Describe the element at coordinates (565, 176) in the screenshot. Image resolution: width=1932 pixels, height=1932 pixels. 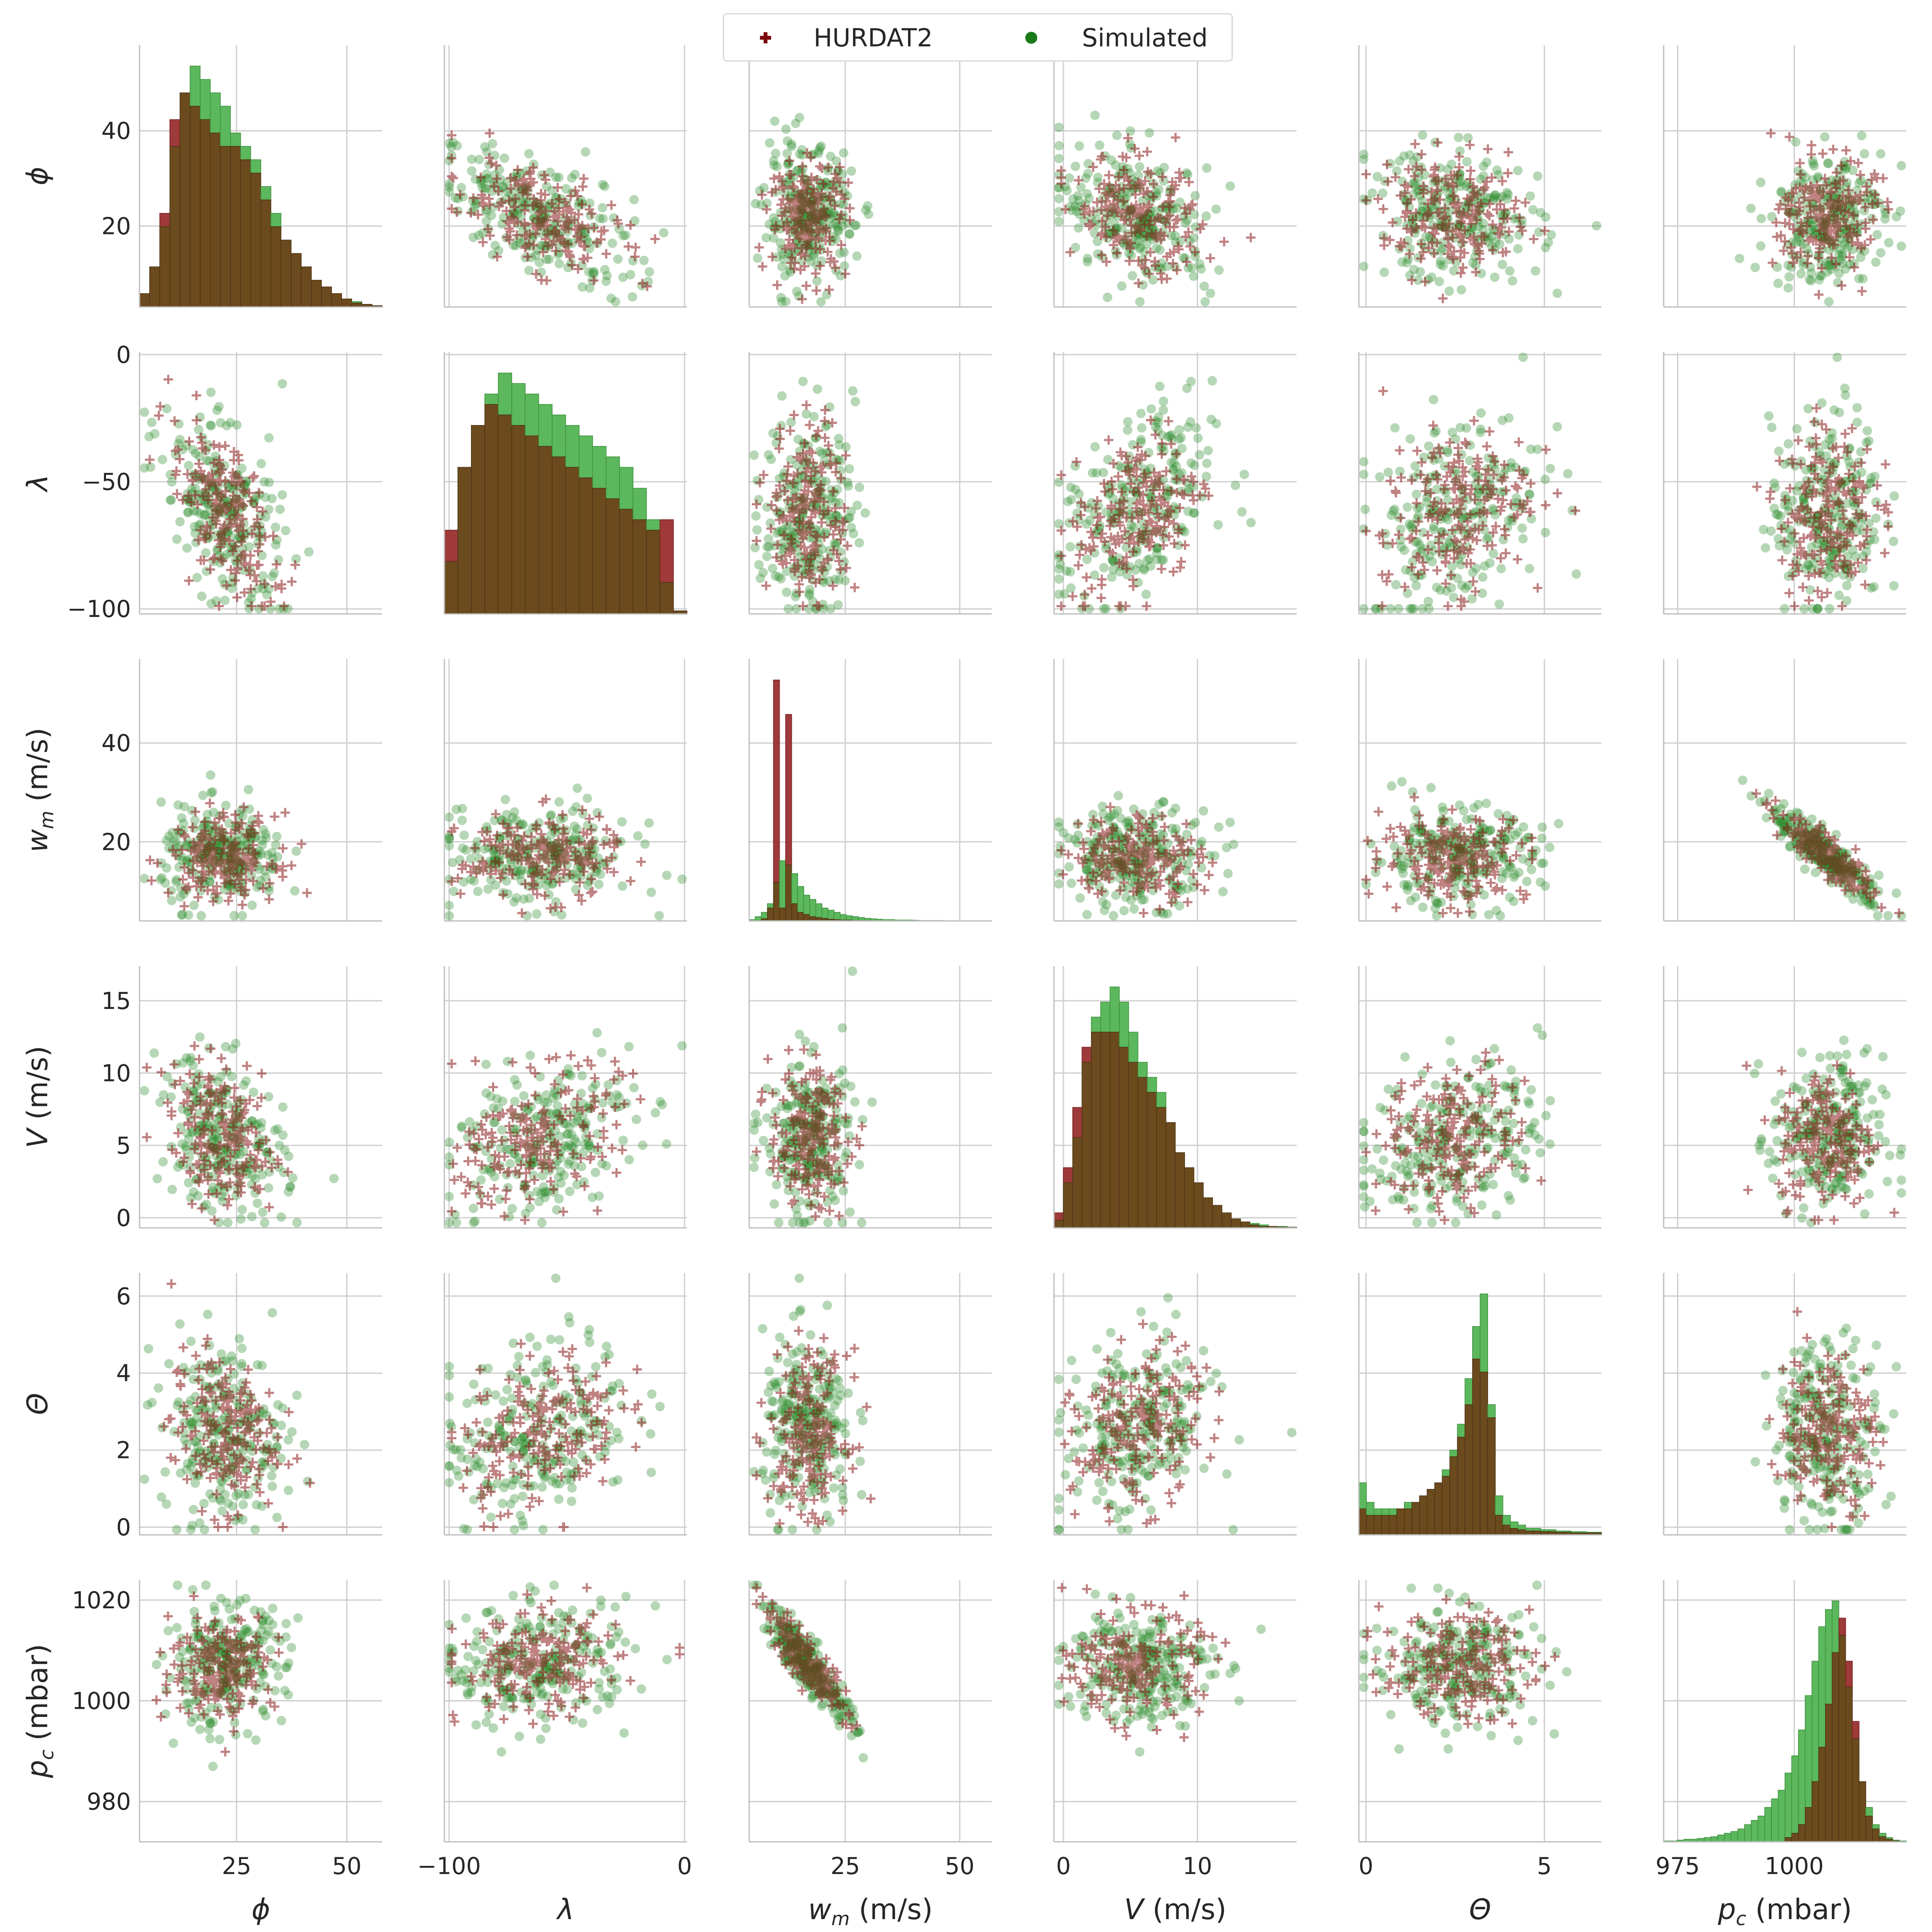
I see `panel-phi-vs-lambda` at that location.